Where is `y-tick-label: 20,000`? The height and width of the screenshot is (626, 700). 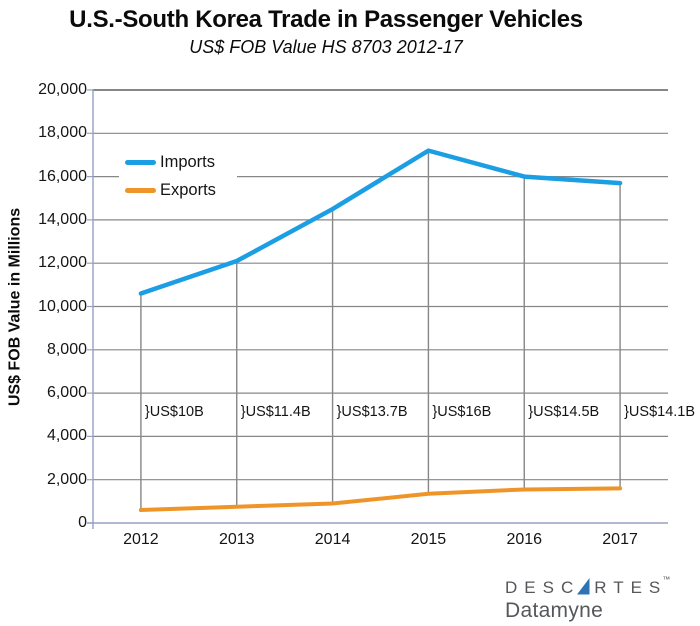 y-tick-label: 20,000 is located at coordinates (62, 89).